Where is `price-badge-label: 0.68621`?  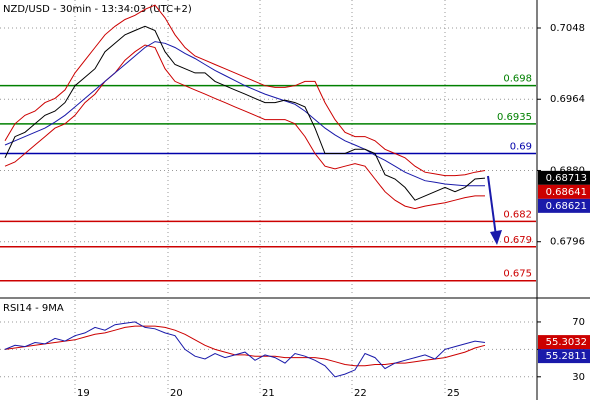
price-badge-label: 0.68621 is located at coordinates (566, 206).